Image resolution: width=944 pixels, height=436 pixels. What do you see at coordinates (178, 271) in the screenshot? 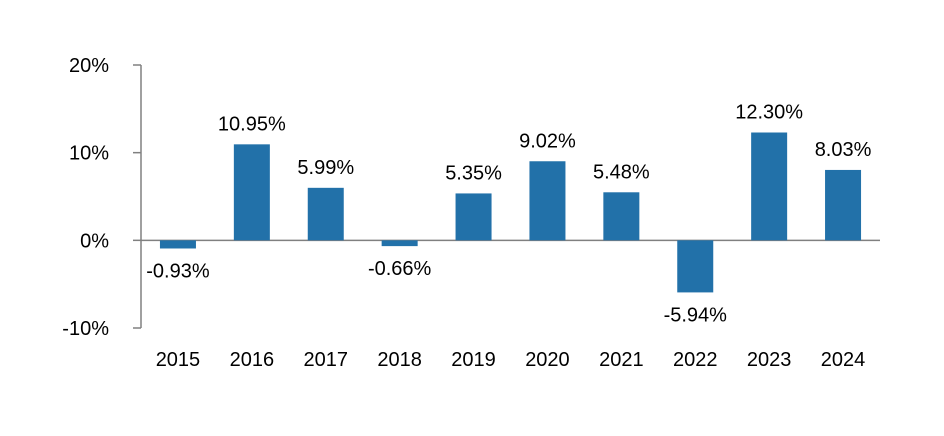
I see `data-label: -0.93%` at bounding box center [178, 271].